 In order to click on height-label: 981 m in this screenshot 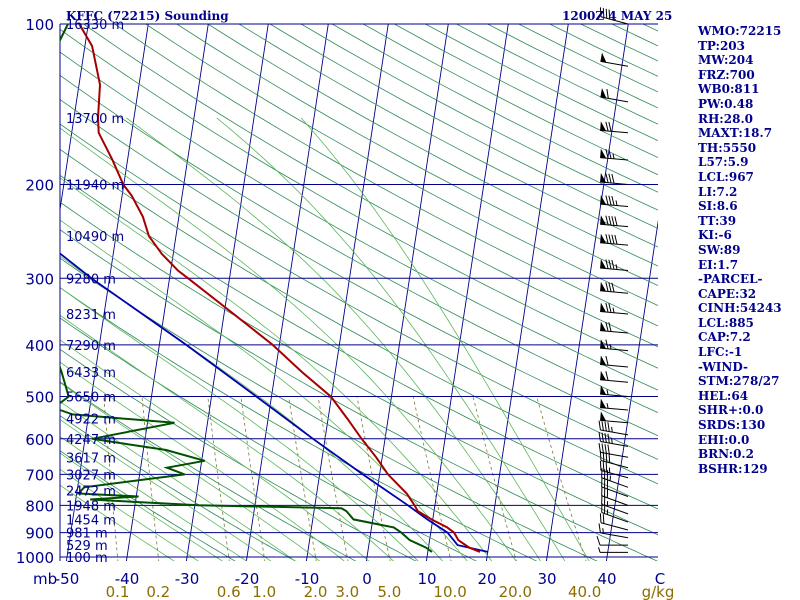, I will do `click(87, 534)`.